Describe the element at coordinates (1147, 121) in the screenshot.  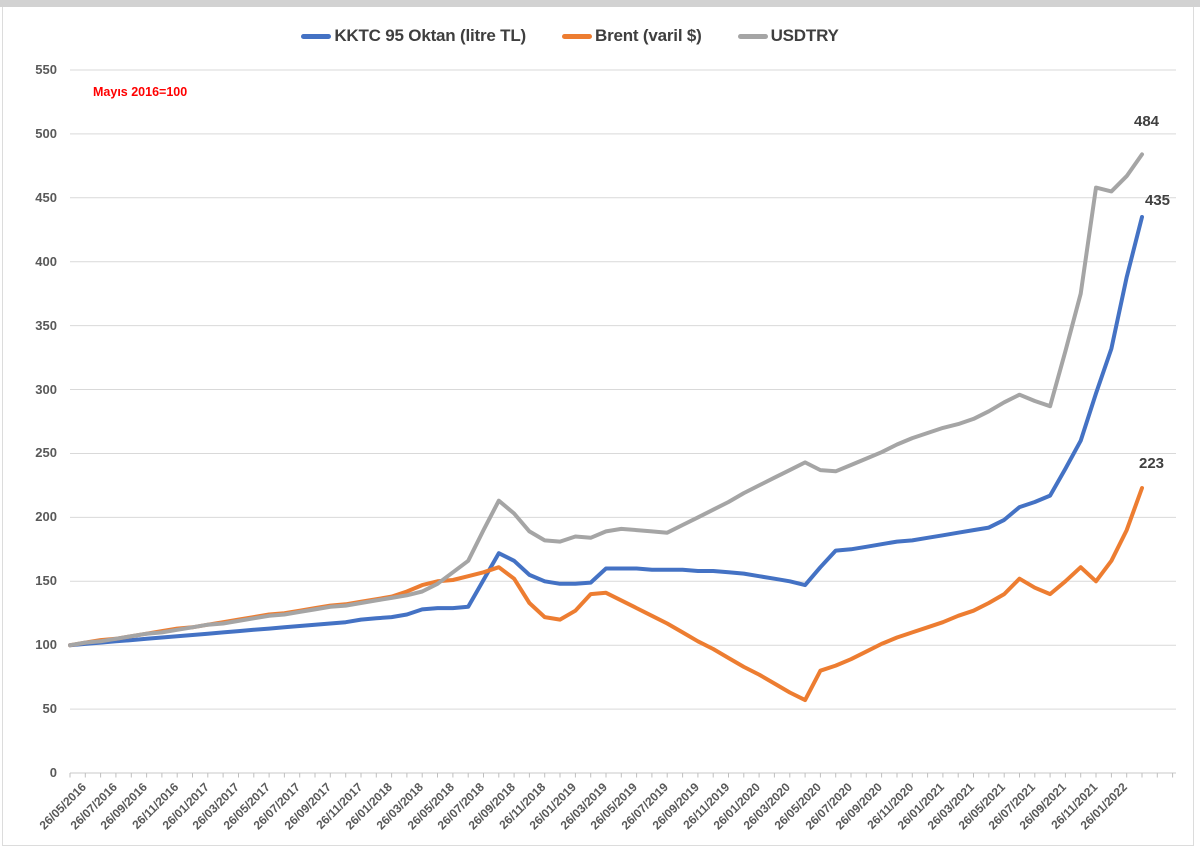
I see `data-label-usdtry: 484` at that location.